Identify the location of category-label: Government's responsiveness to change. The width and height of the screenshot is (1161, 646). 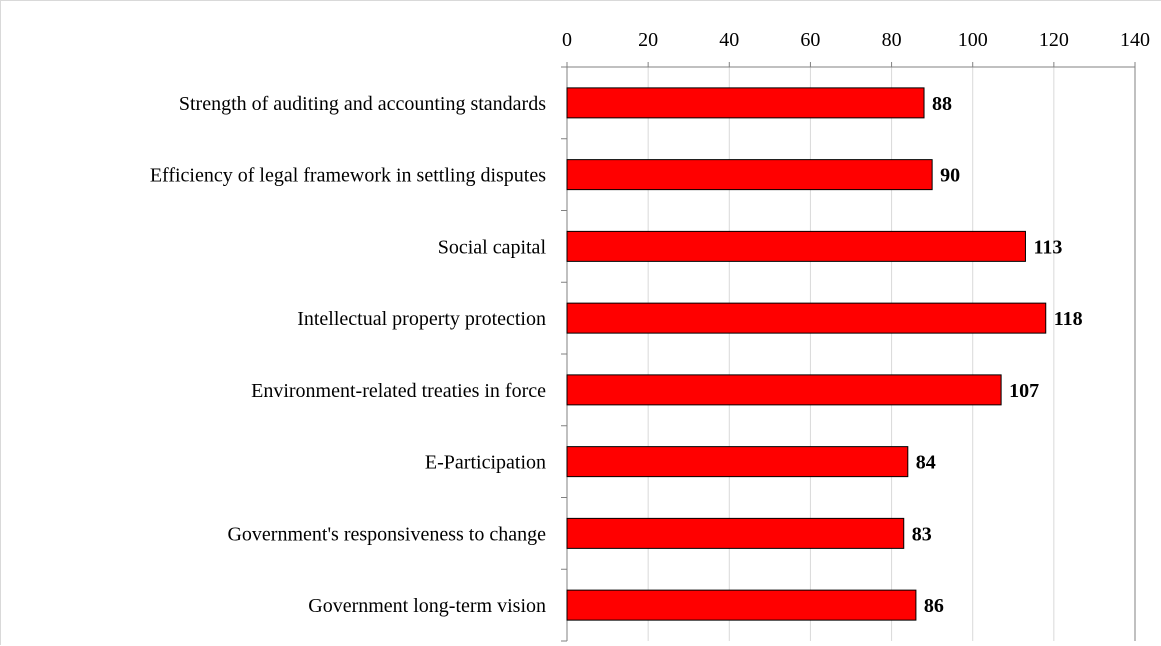
(386, 534).